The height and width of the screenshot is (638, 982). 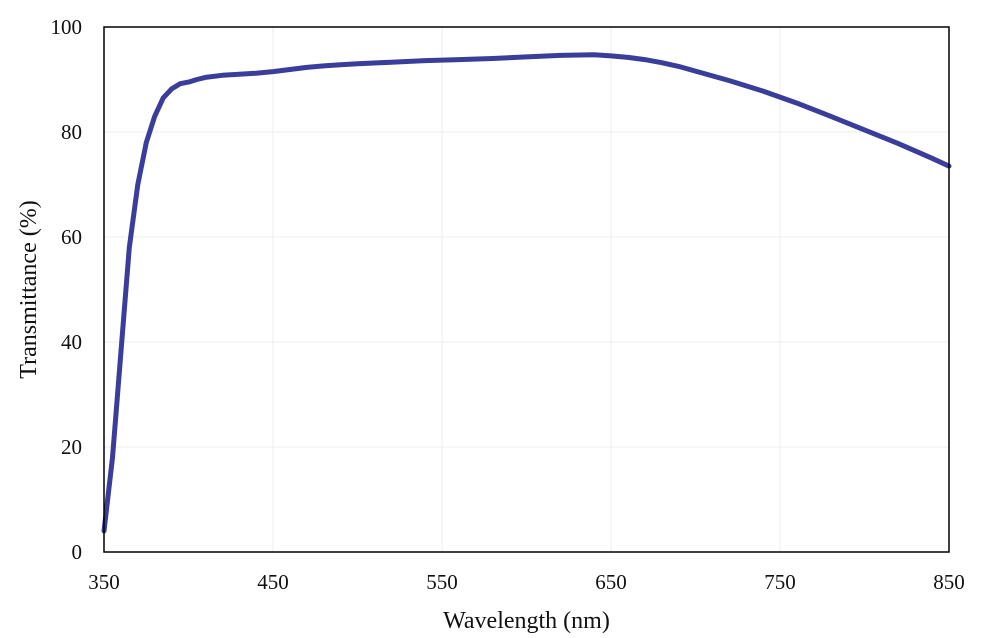 I want to click on y-tick-label: 100, so click(x=67, y=27).